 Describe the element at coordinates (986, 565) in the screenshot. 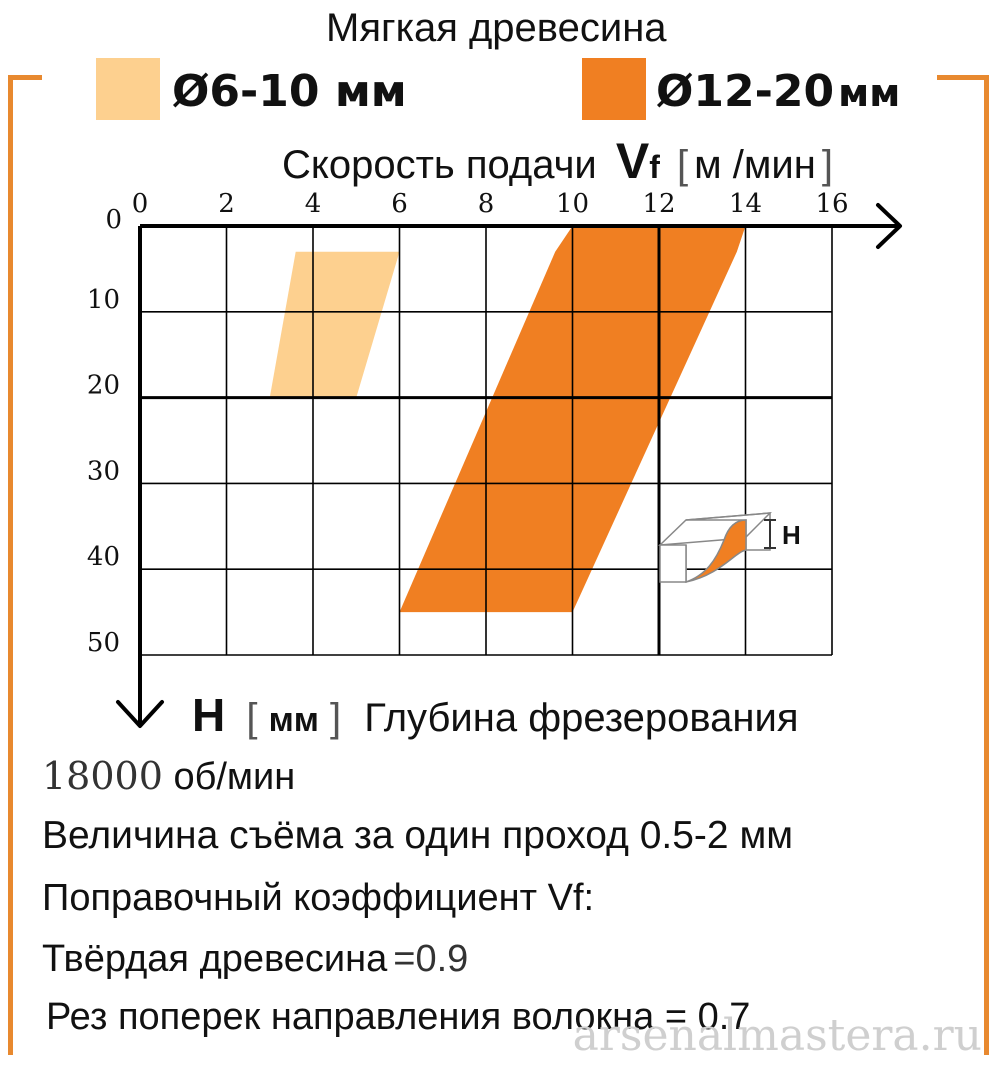

I see `frame-right-vertical` at that location.